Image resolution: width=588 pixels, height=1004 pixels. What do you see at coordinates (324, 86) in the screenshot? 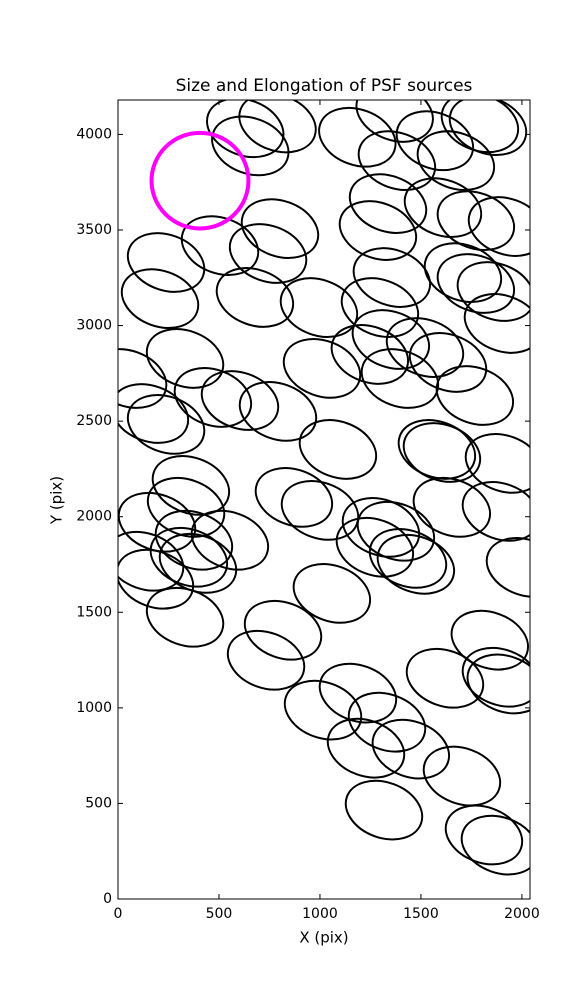
I see `chart-title: Size and Elongation of PSF sources` at bounding box center [324, 86].